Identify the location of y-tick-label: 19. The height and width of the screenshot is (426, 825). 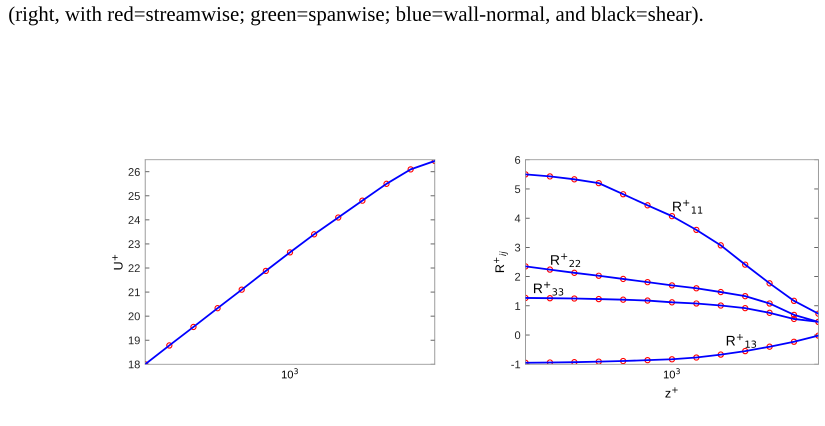
(134, 340).